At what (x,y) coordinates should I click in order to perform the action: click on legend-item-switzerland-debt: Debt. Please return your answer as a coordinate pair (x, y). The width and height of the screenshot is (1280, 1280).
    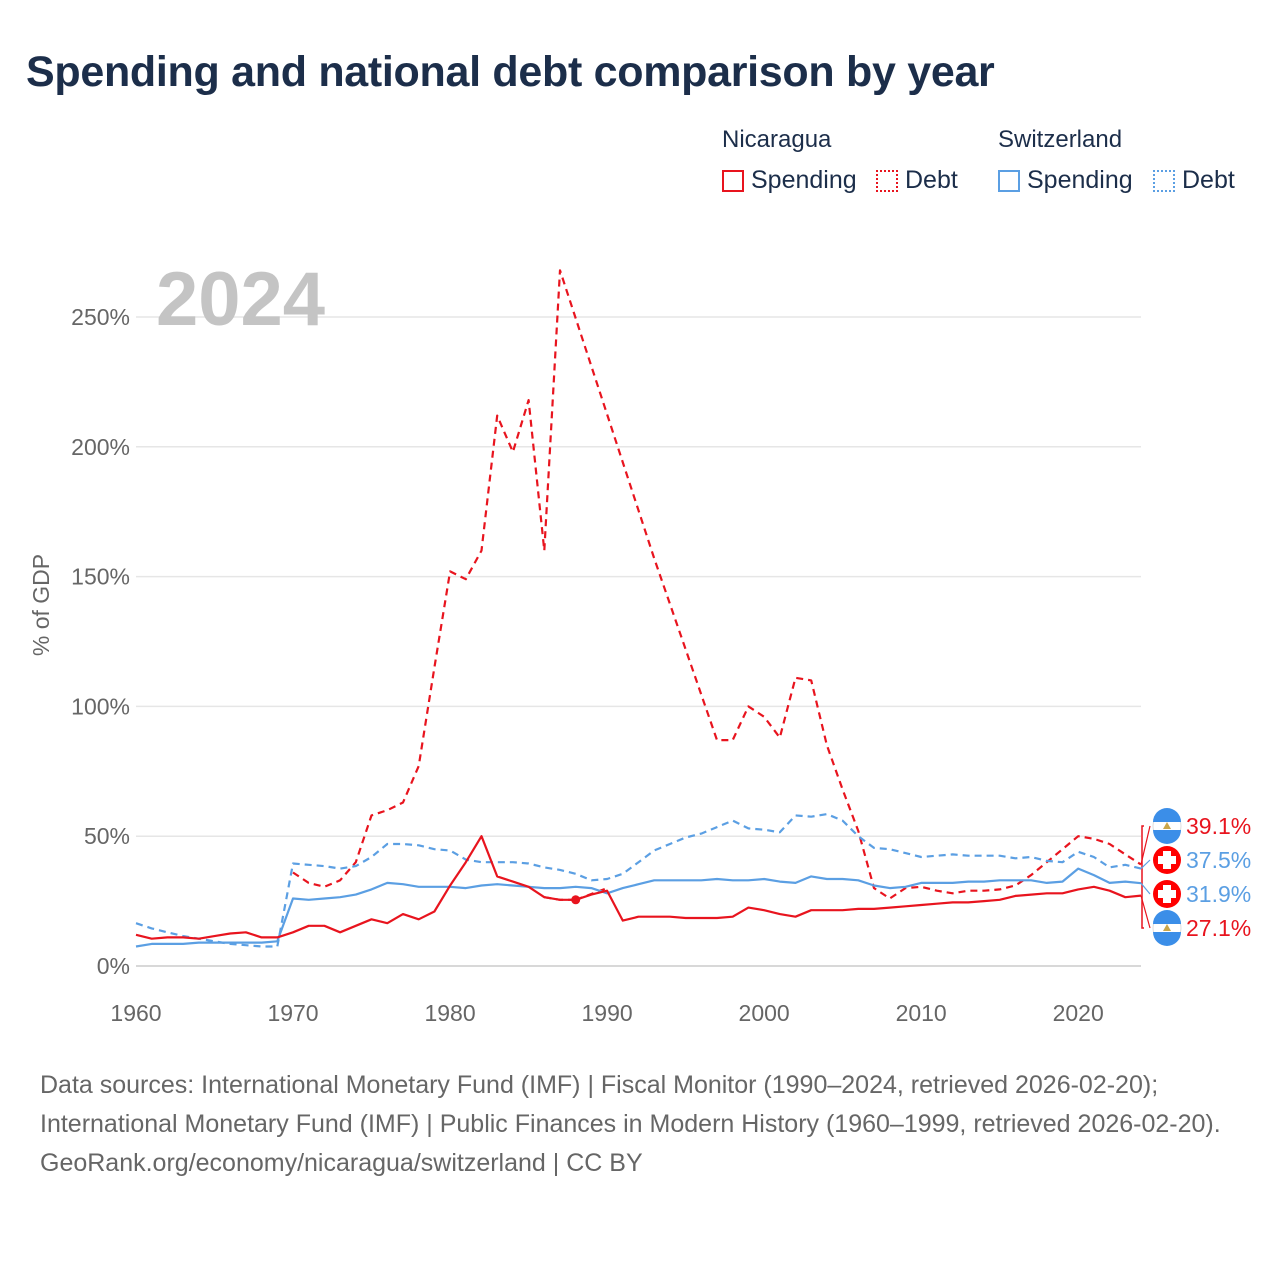
    Looking at the image, I should click on (1194, 180).